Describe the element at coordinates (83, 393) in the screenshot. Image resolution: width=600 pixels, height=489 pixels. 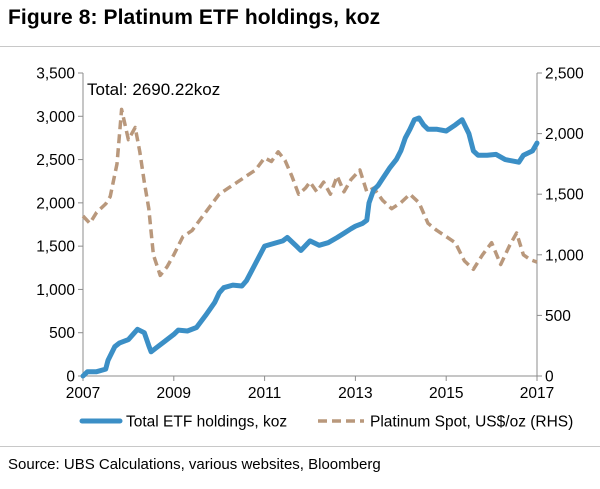
I see `x-tick-label: 2007` at that location.